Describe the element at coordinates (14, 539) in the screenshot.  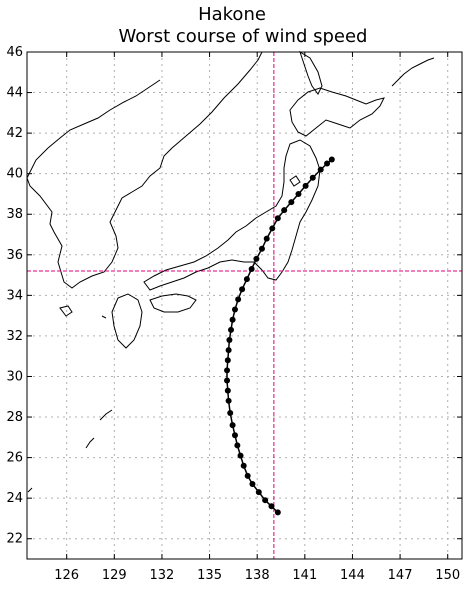
I see `y-tick-label: 22` at that location.